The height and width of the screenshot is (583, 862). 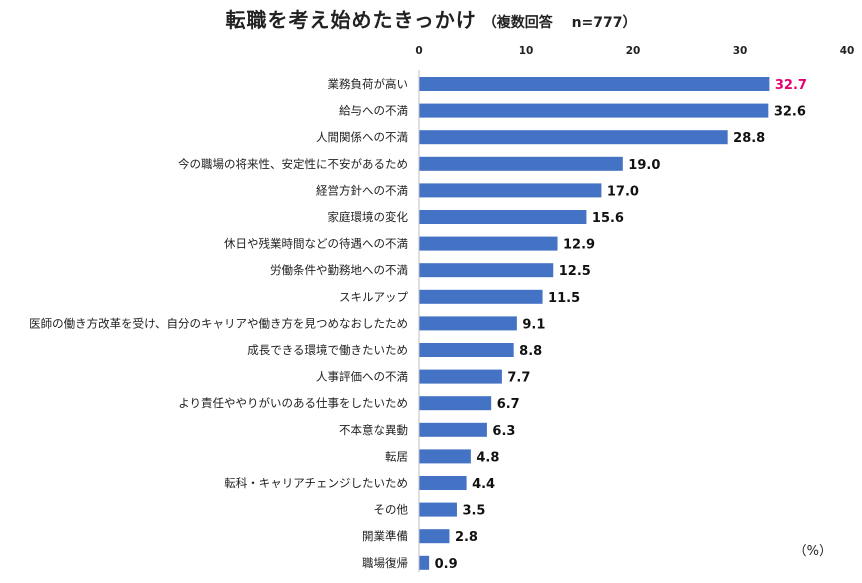 I want to click on chart-subtitle: （複数回答 n=777）, so click(x=559, y=23).